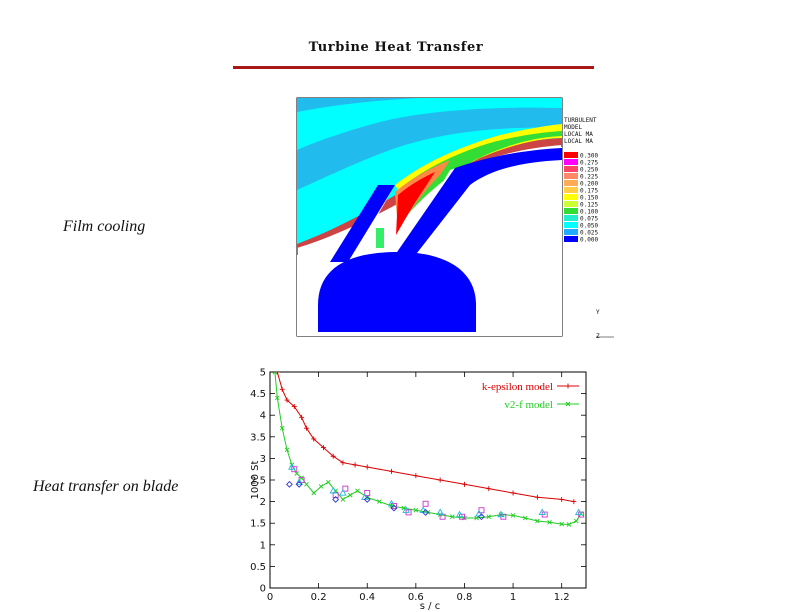  What do you see at coordinates (362, 223) in the screenshot?
I see `hole-wall-left` at bounding box center [362, 223].